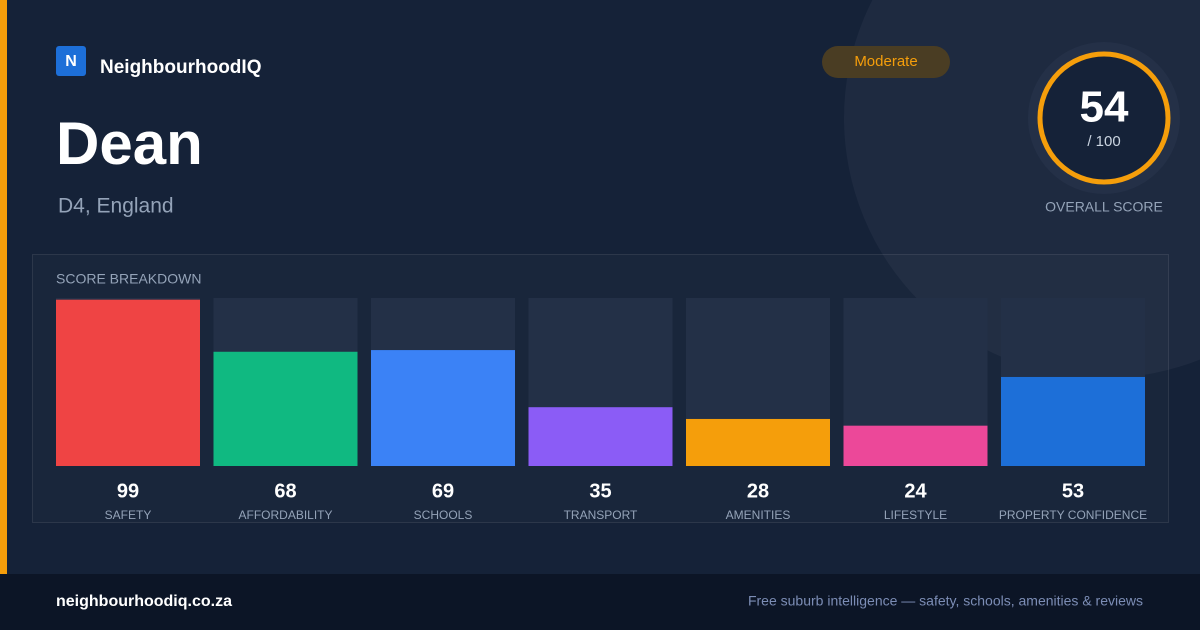  I want to click on category-label: AFFORDABILITY, so click(285, 515).